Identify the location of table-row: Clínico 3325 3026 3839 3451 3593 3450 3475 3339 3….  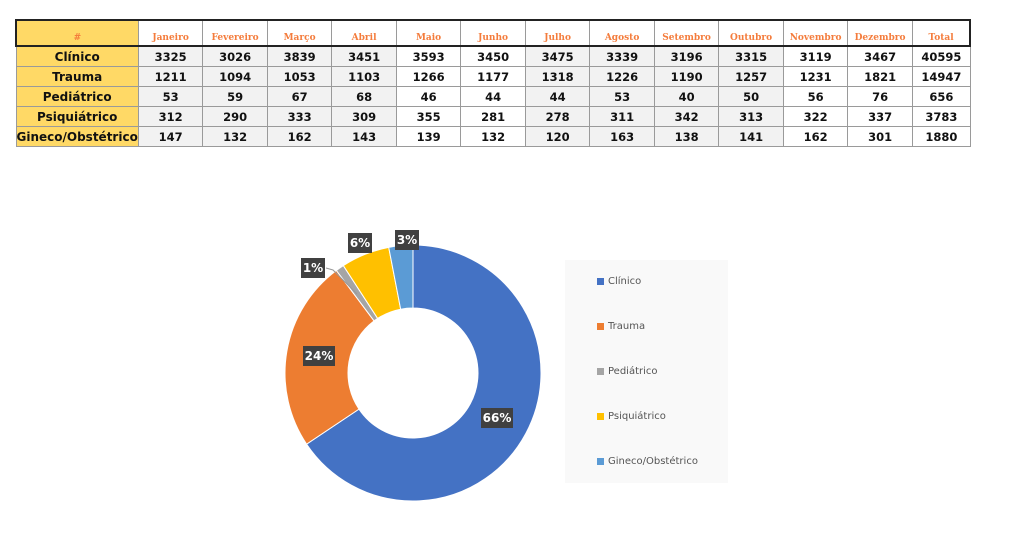
(493, 56).